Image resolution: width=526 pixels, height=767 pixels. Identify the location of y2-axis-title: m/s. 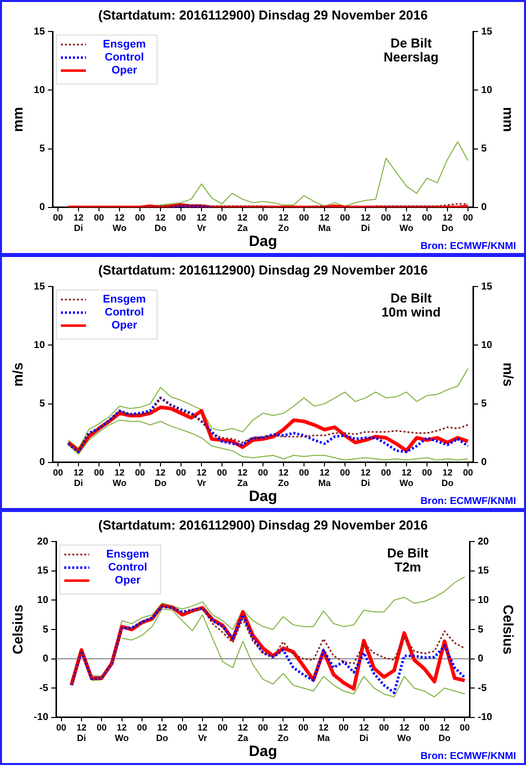
(508, 374).